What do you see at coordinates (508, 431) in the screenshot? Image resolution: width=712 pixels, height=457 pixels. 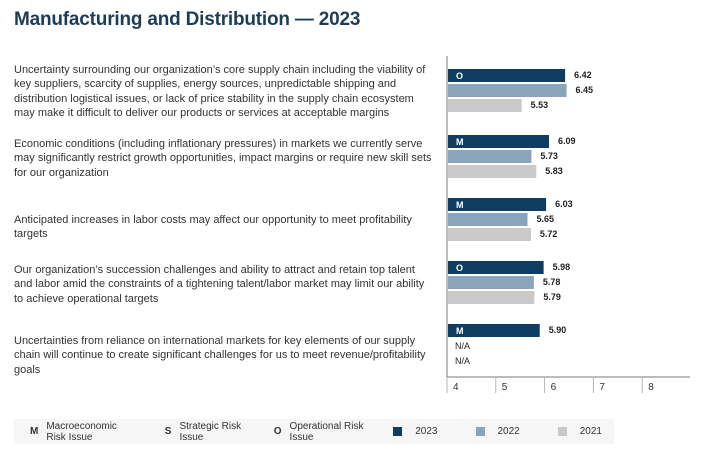 I see `legend-label: 2022` at bounding box center [508, 431].